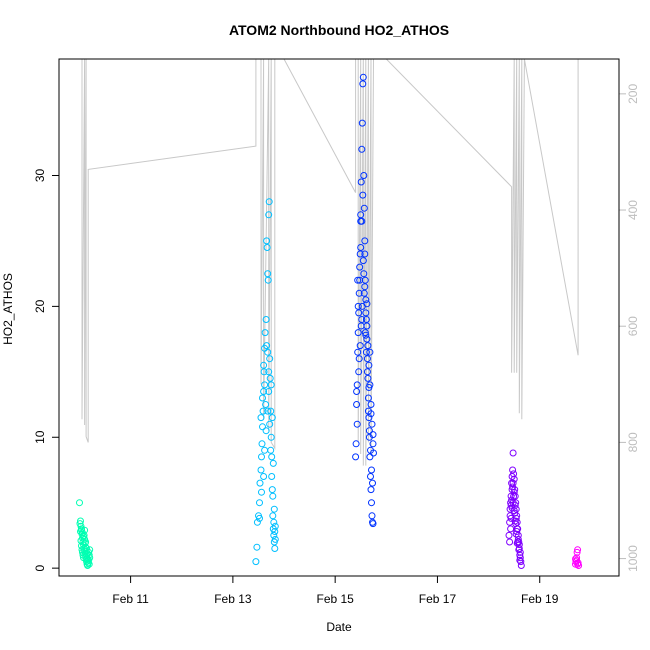 Image resolution: width=650 pixels, height=650 pixels. I want to click on secondary-y-tick-label: 400, so click(633, 210).